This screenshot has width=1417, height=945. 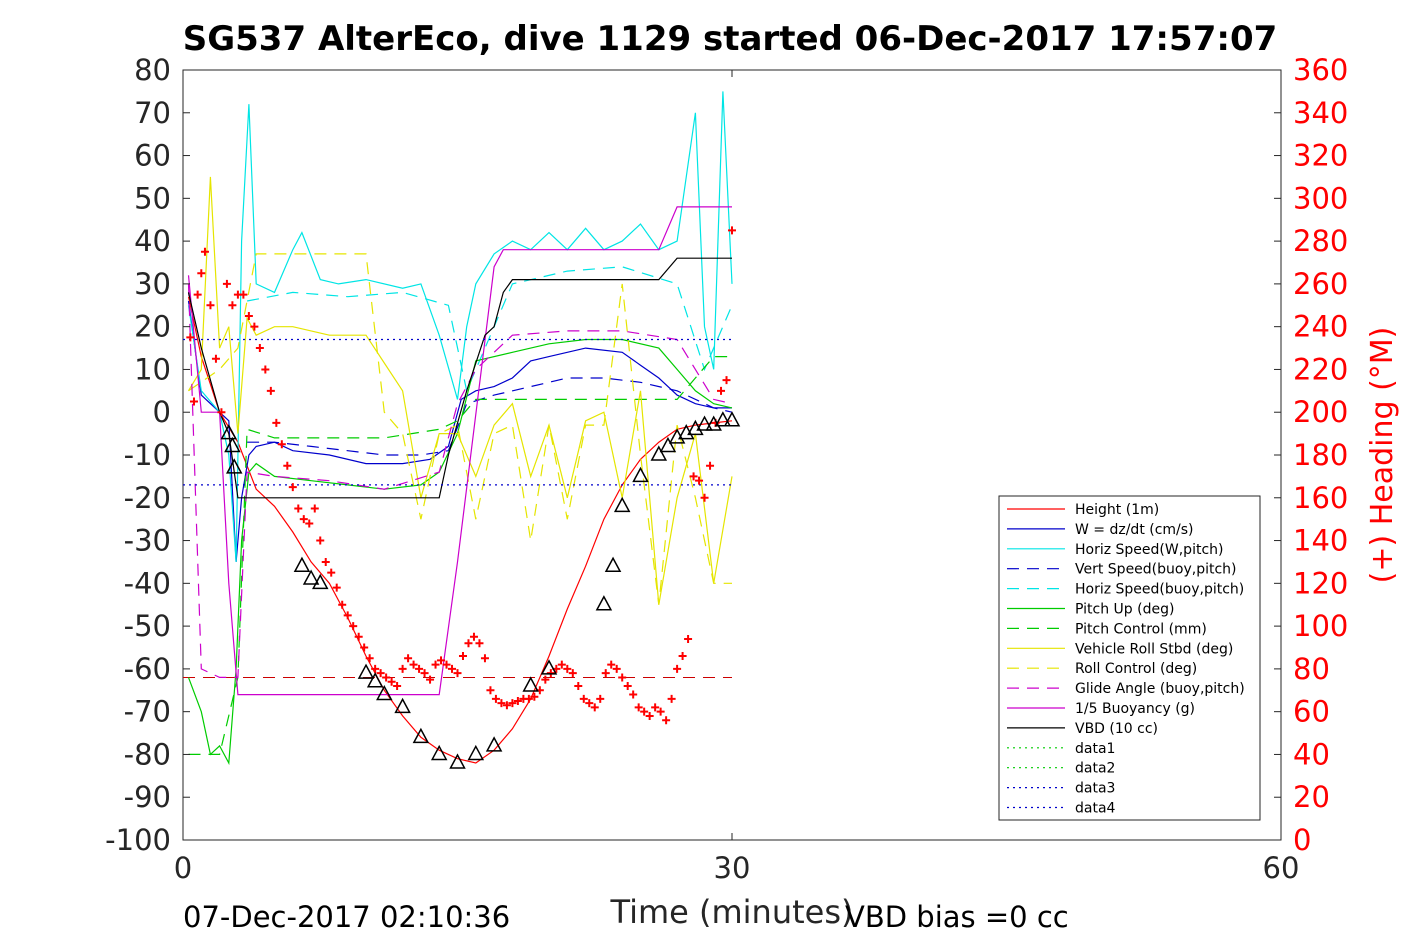 What do you see at coordinates (152, 369) in the screenshot?
I see `y-tick-label: 10` at bounding box center [152, 369].